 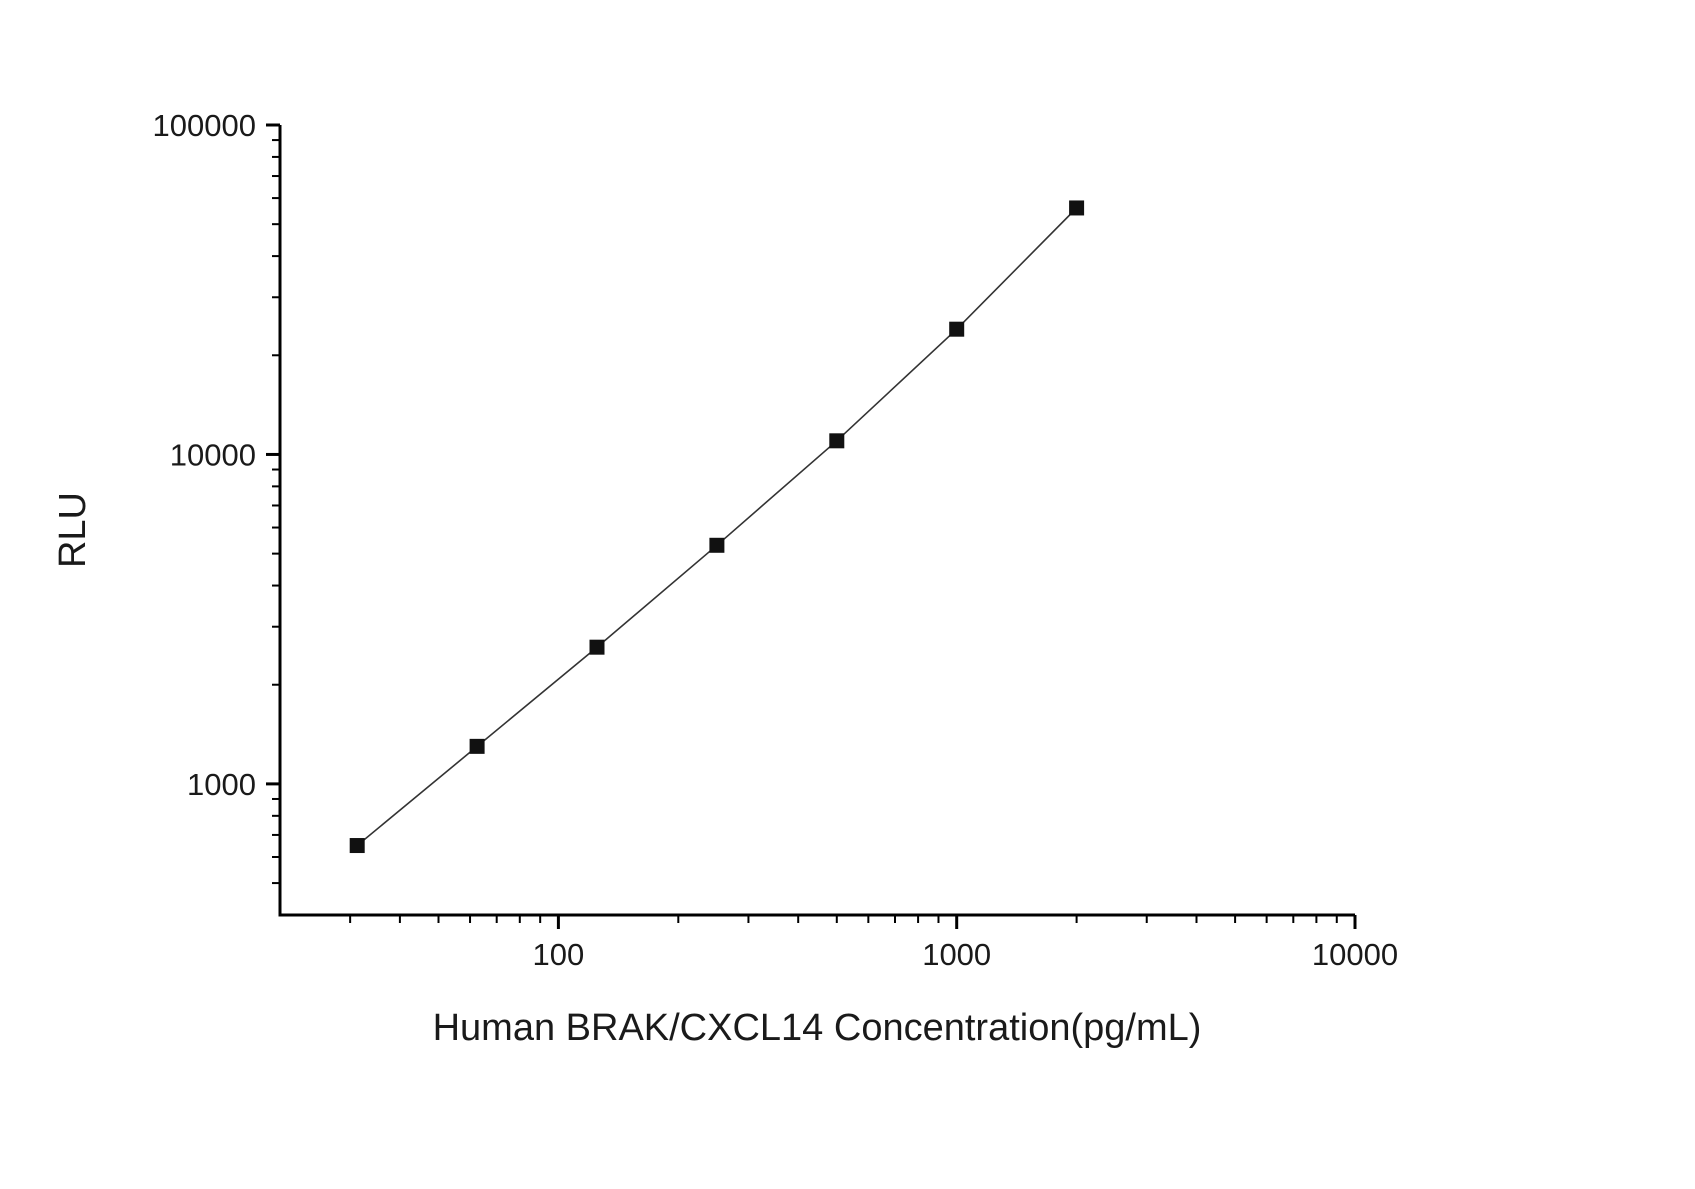 What do you see at coordinates (817, 1028) in the screenshot?
I see `x-axis-title: Human BRAK/CXCL14 Concentration(pg/mL)` at bounding box center [817, 1028].